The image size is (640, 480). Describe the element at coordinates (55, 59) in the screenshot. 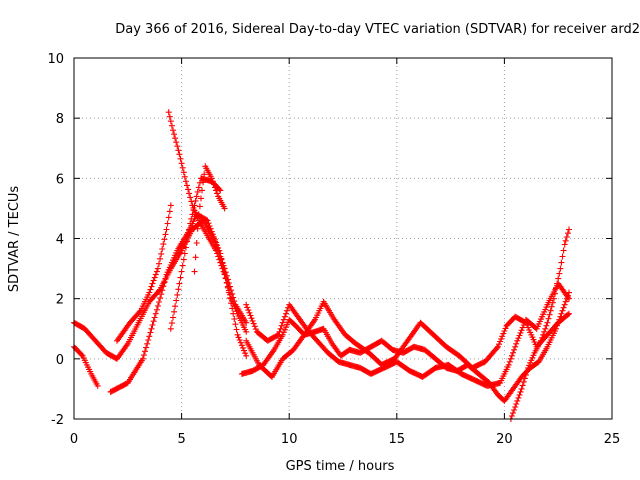

I see `y-tick-label: 10` at that location.